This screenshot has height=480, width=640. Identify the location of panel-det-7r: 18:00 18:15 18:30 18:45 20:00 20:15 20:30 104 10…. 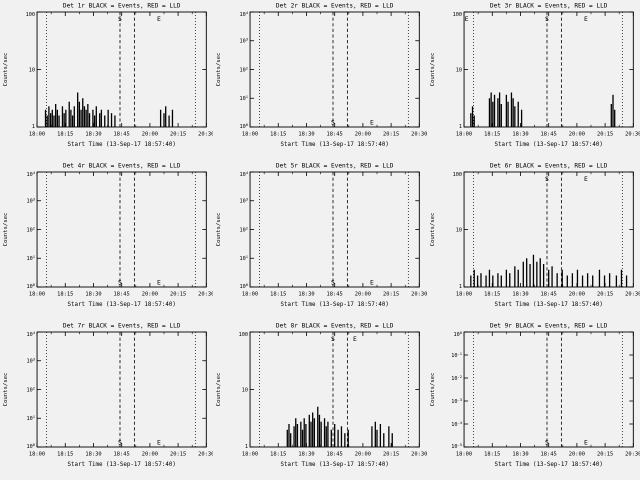
(106, 400).